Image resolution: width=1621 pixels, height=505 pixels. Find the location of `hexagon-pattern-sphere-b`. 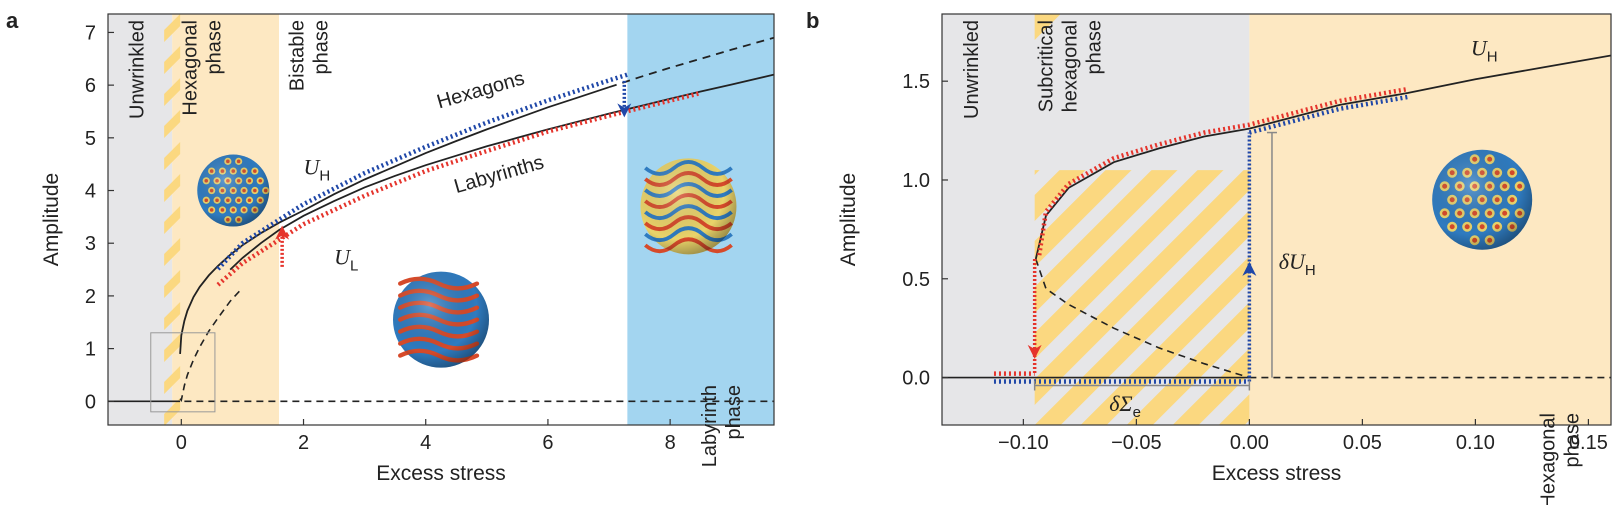

hexagon-pattern-sphere-b is located at coordinates (1482, 199).